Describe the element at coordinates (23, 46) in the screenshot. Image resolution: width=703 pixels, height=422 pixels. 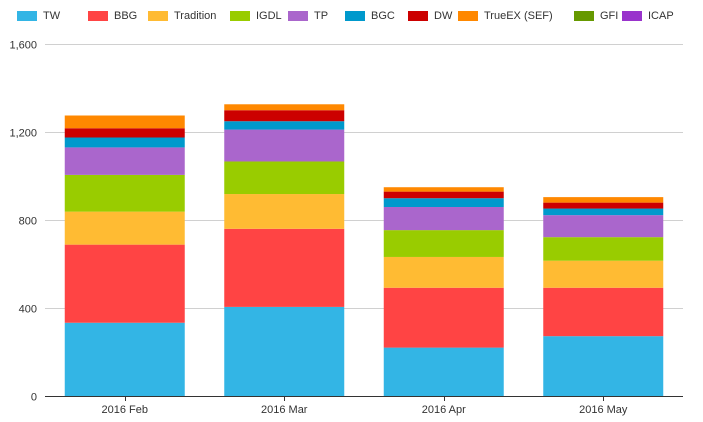
I see `y-tick-label: 1,600` at that location.